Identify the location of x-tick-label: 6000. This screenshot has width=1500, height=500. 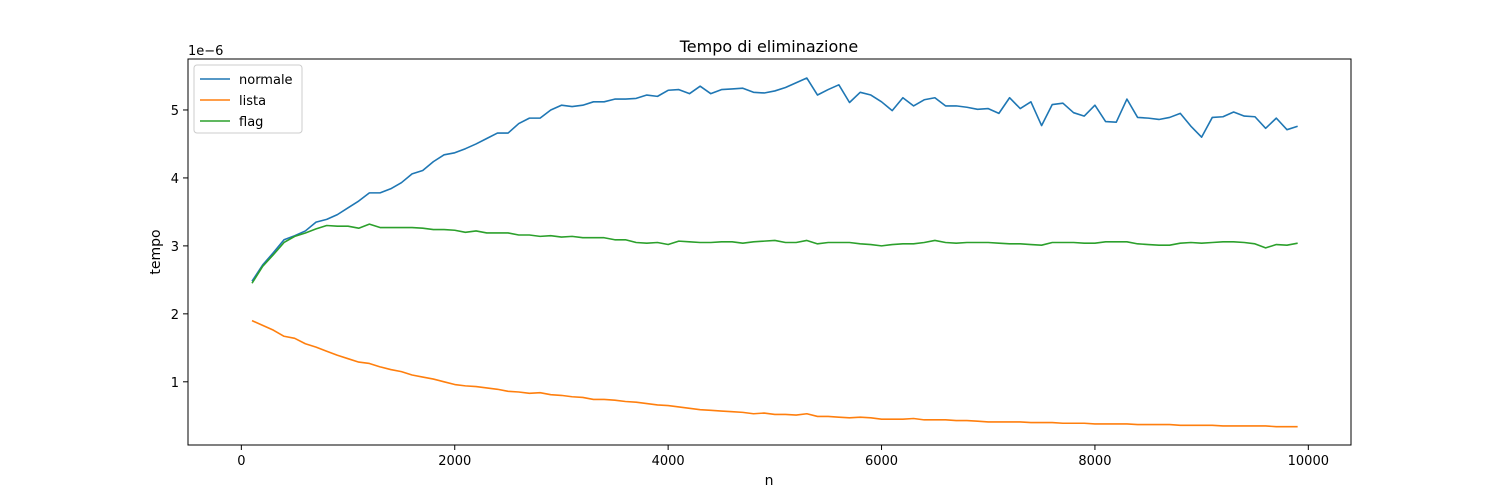
(881, 461).